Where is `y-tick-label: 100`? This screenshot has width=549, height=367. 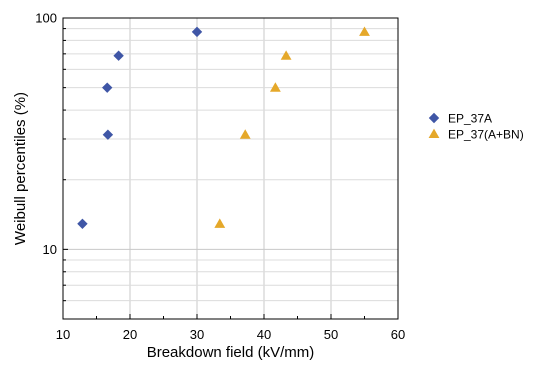 y-tick-label: 100 is located at coordinates (46, 18).